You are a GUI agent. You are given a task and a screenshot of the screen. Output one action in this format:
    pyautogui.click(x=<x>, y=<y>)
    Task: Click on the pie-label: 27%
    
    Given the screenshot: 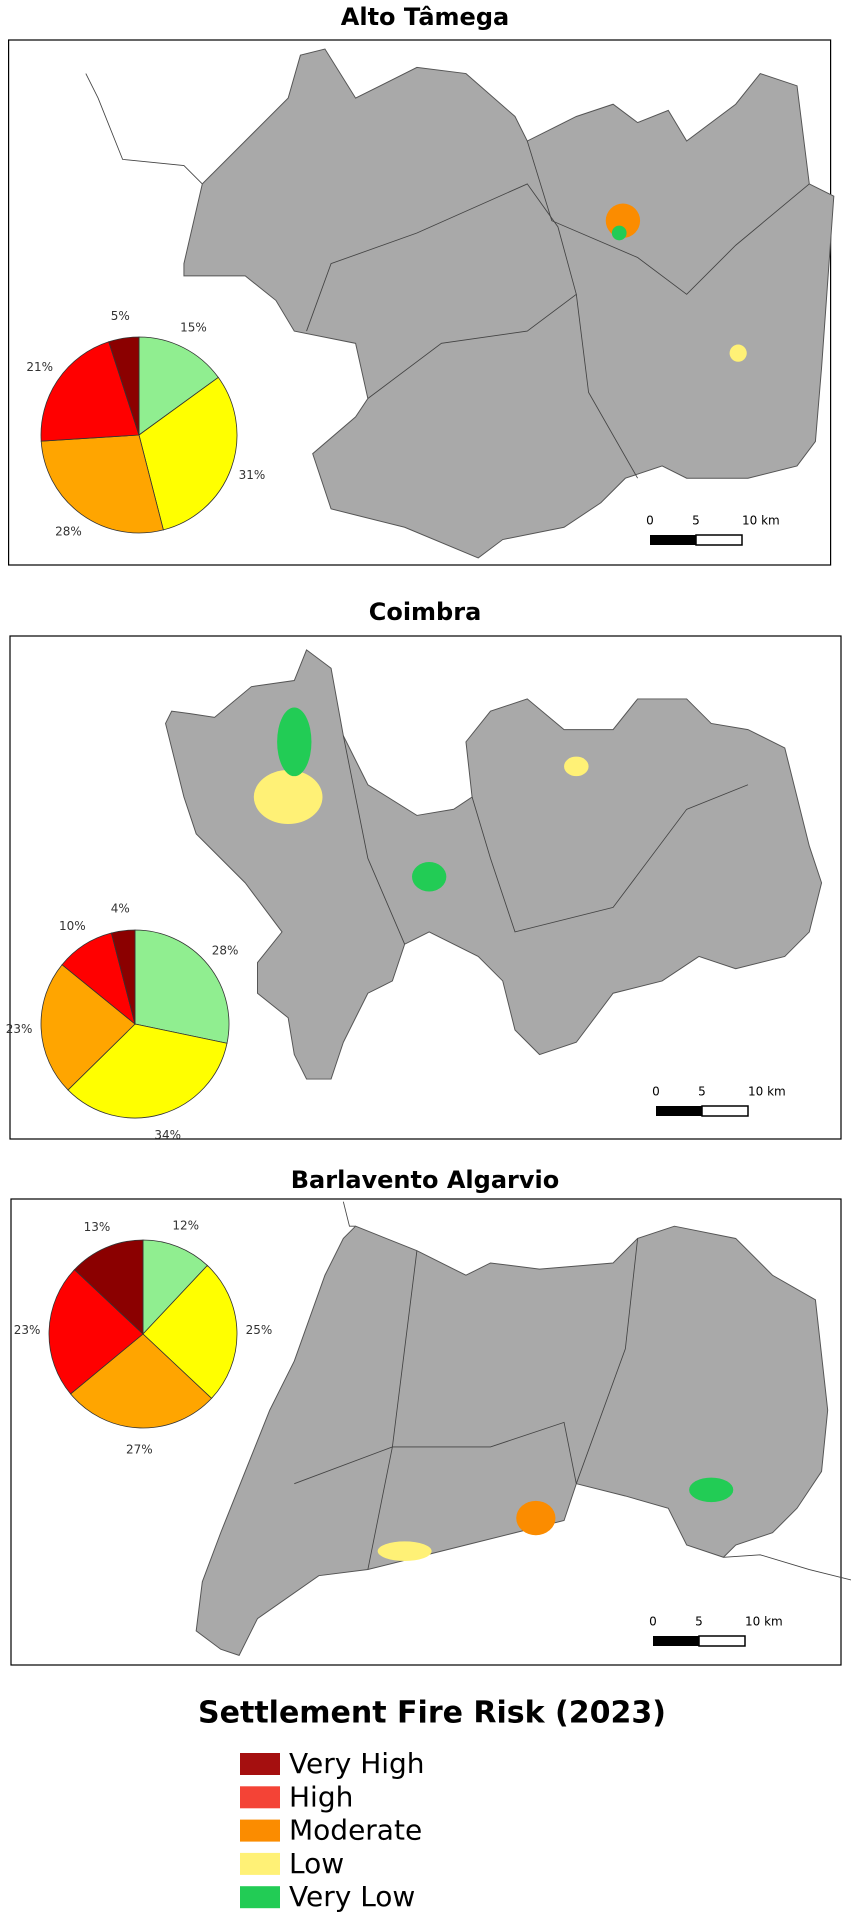 What is the action you would take?
    pyautogui.click(x=139, y=1449)
    